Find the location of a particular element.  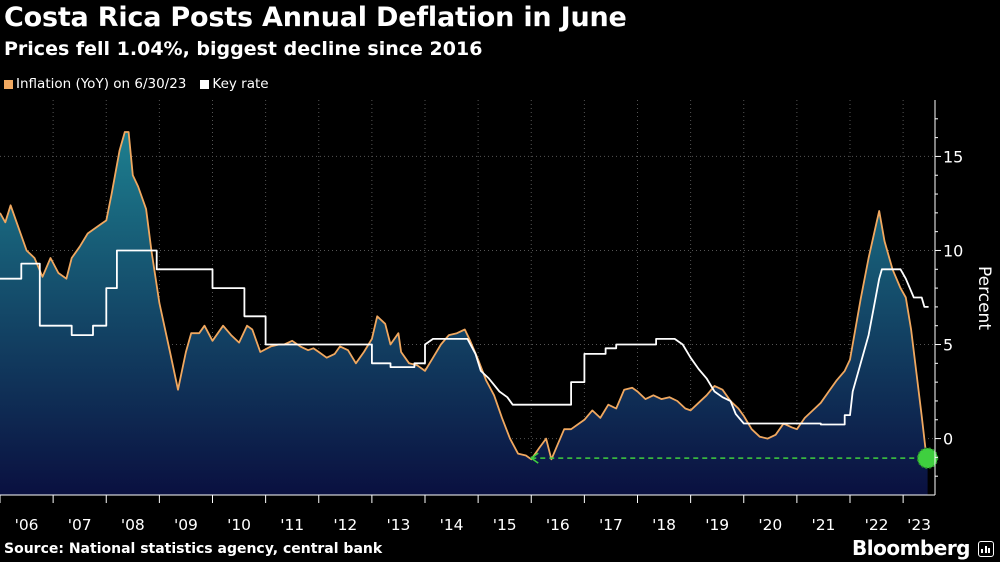

x-tick-label: '11 is located at coordinates (292, 525).